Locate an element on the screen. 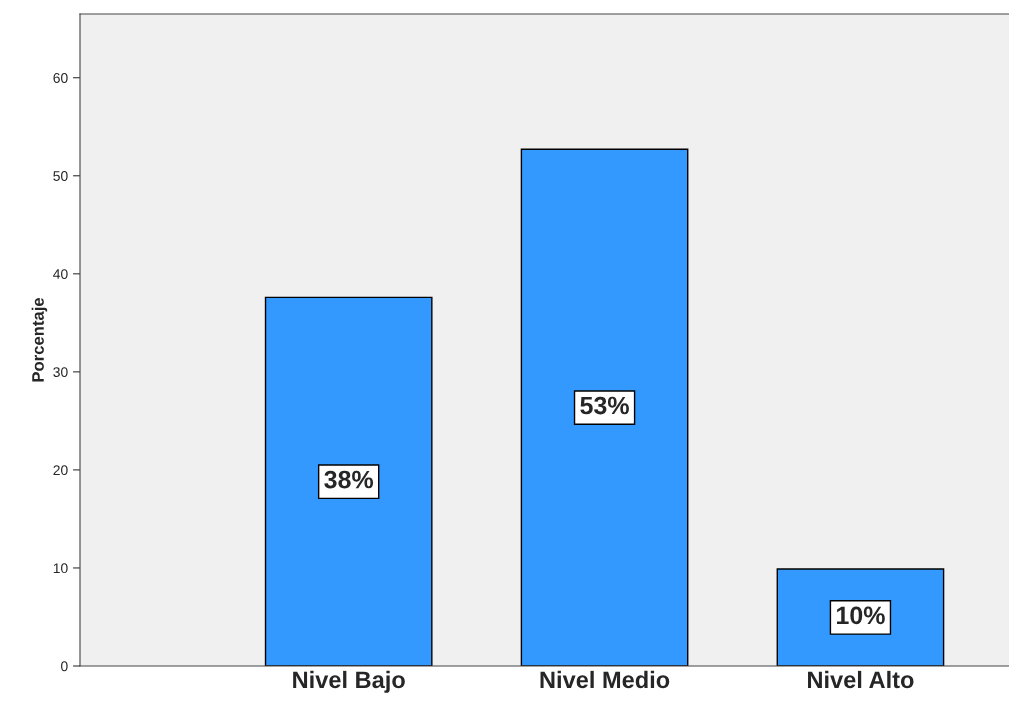  y-tick-label: 40 is located at coordinates (60, 274).